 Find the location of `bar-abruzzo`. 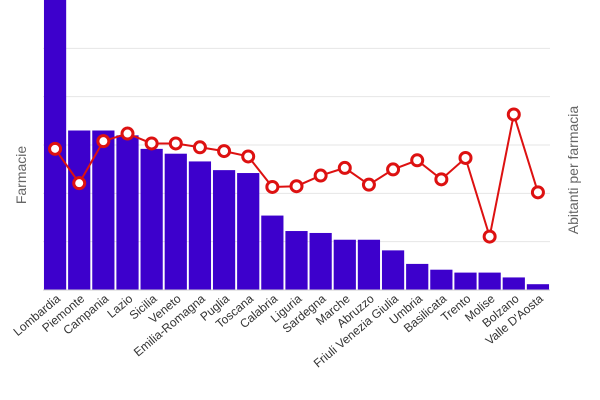

bar-abruzzo is located at coordinates (369, 264).